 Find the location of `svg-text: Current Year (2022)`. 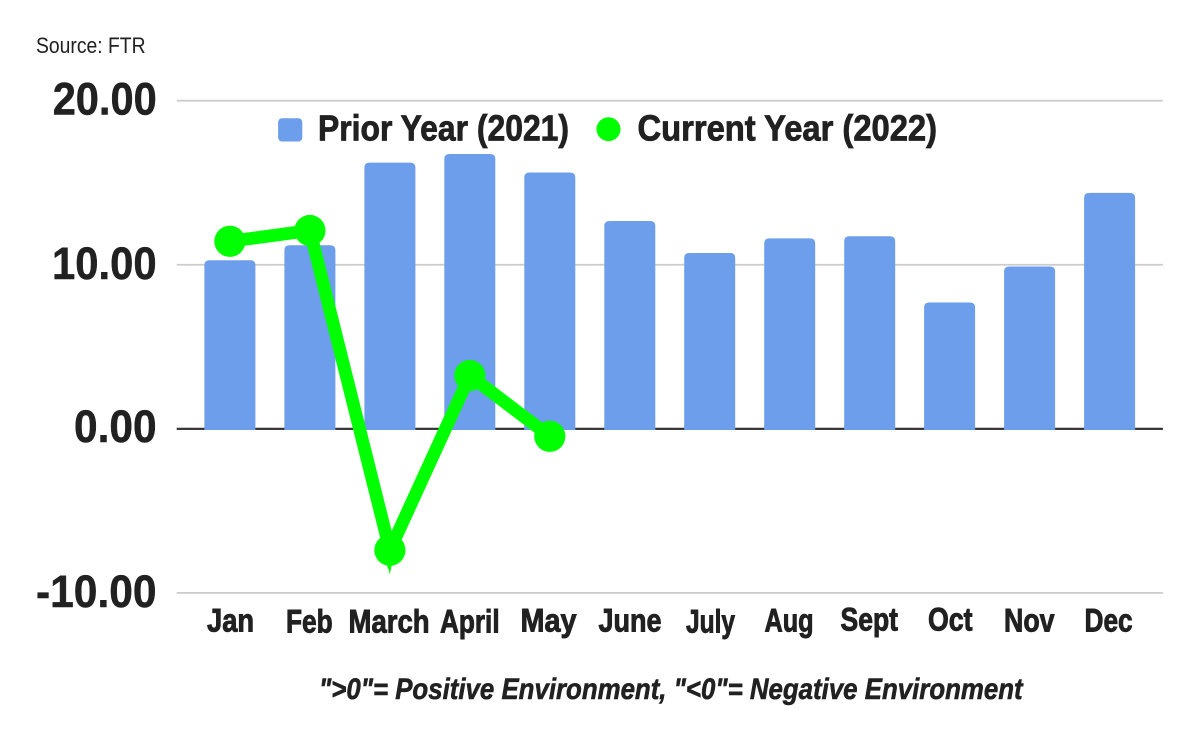

svg-text: Current Year (2022) is located at coordinates (788, 128).